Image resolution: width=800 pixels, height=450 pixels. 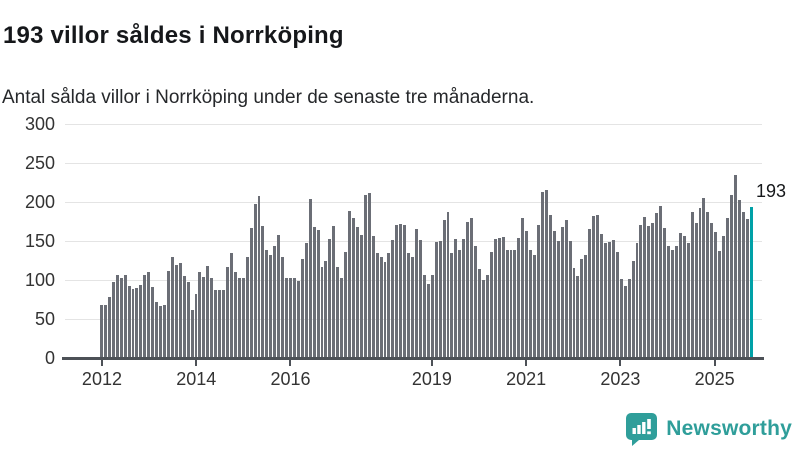 What do you see at coordinates (39, 163) in the screenshot?
I see `y-tick-label: 250` at bounding box center [39, 163].